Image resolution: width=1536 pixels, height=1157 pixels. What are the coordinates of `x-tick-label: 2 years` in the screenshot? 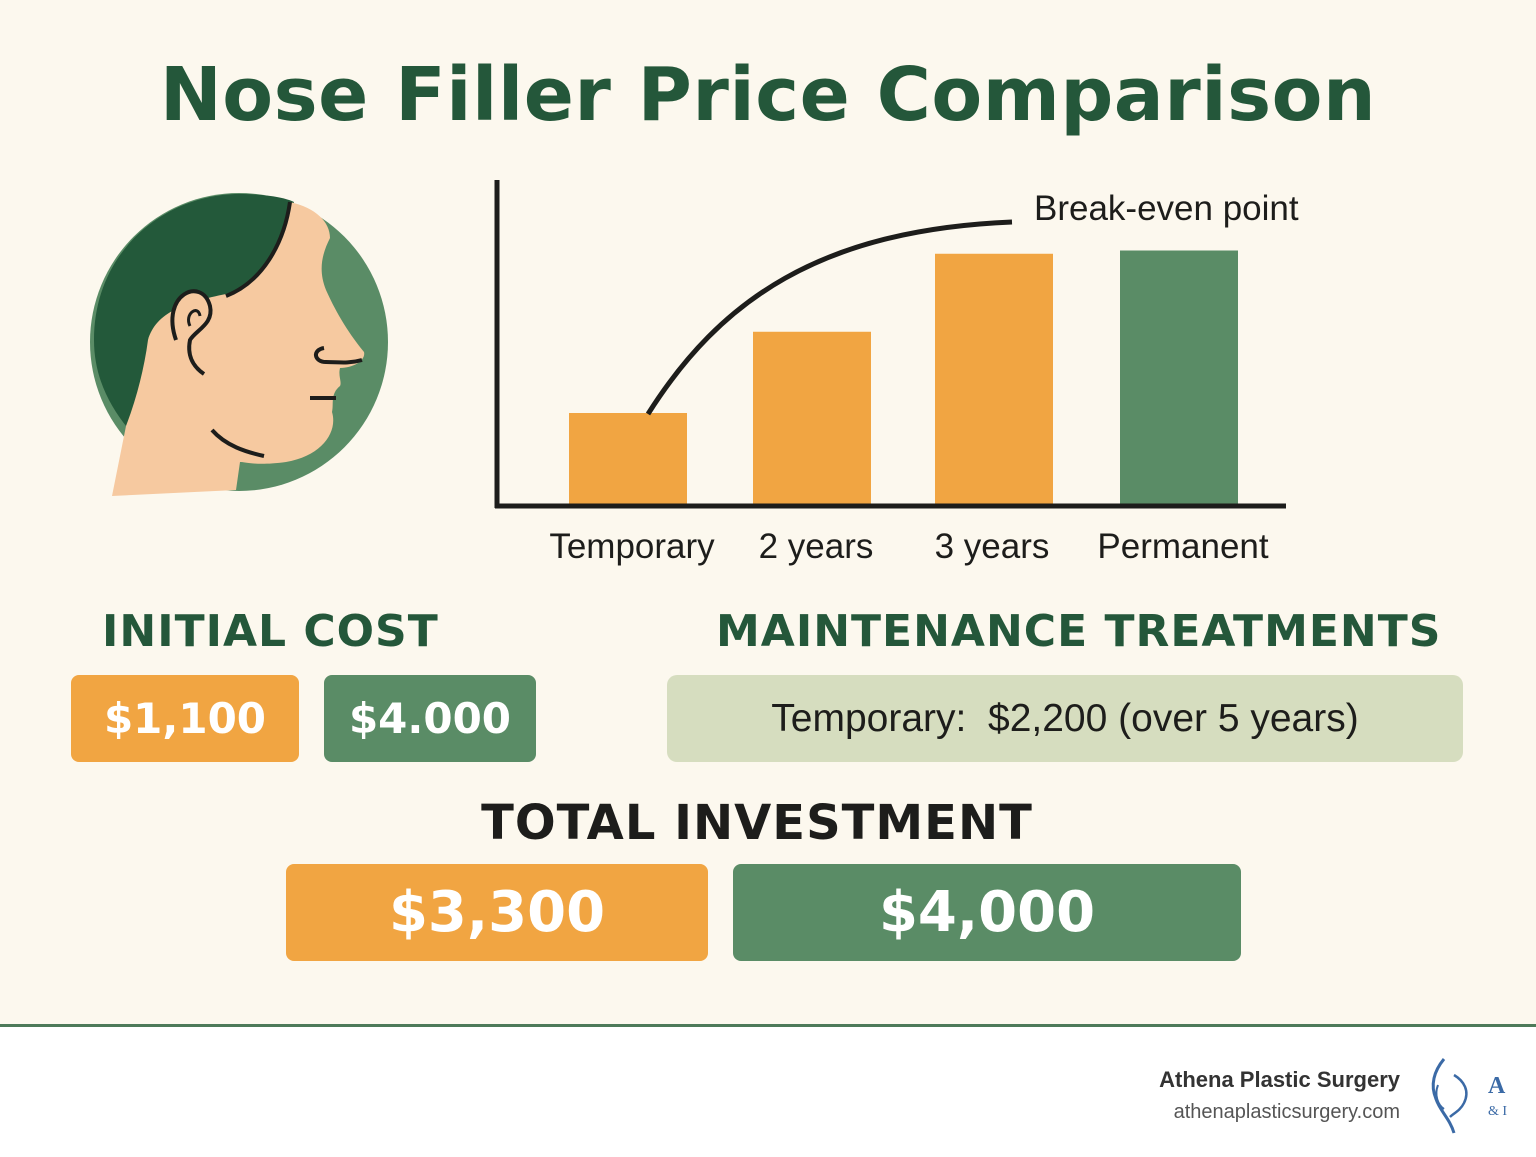 It's located at (816, 546).